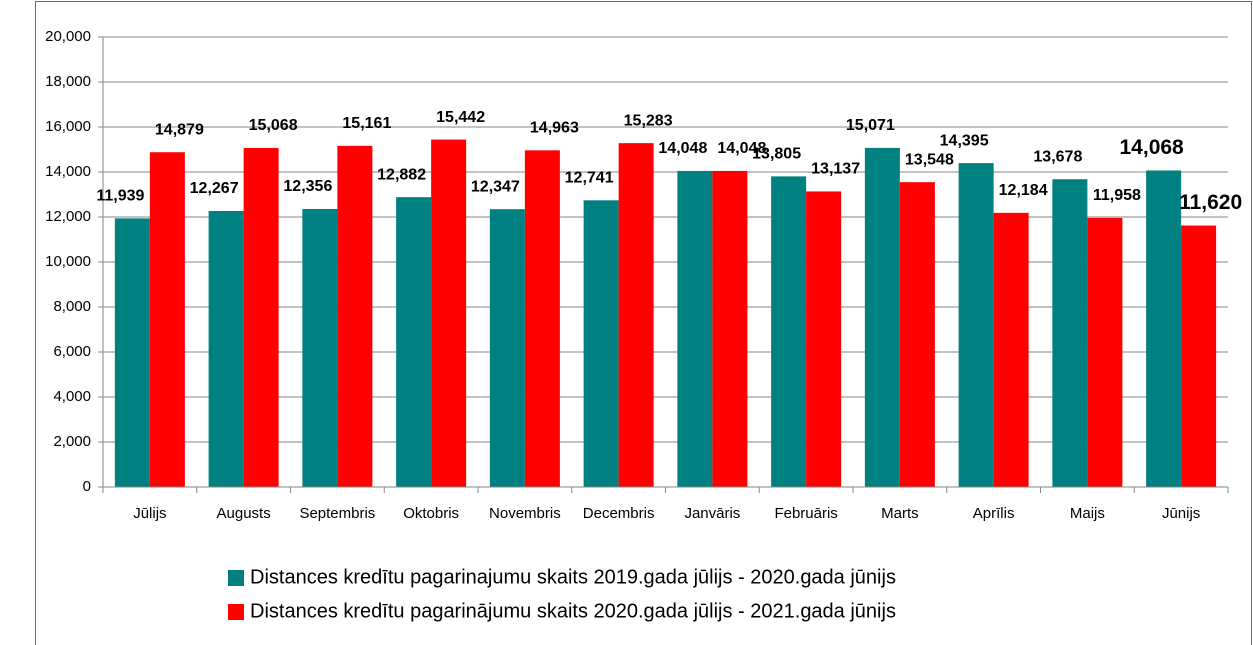 The width and height of the screenshot is (1253, 645). What do you see at coordinates (1117, 195) in the screenshot?
I see `data-label: 11,958` at bounding box center [1117, 195].